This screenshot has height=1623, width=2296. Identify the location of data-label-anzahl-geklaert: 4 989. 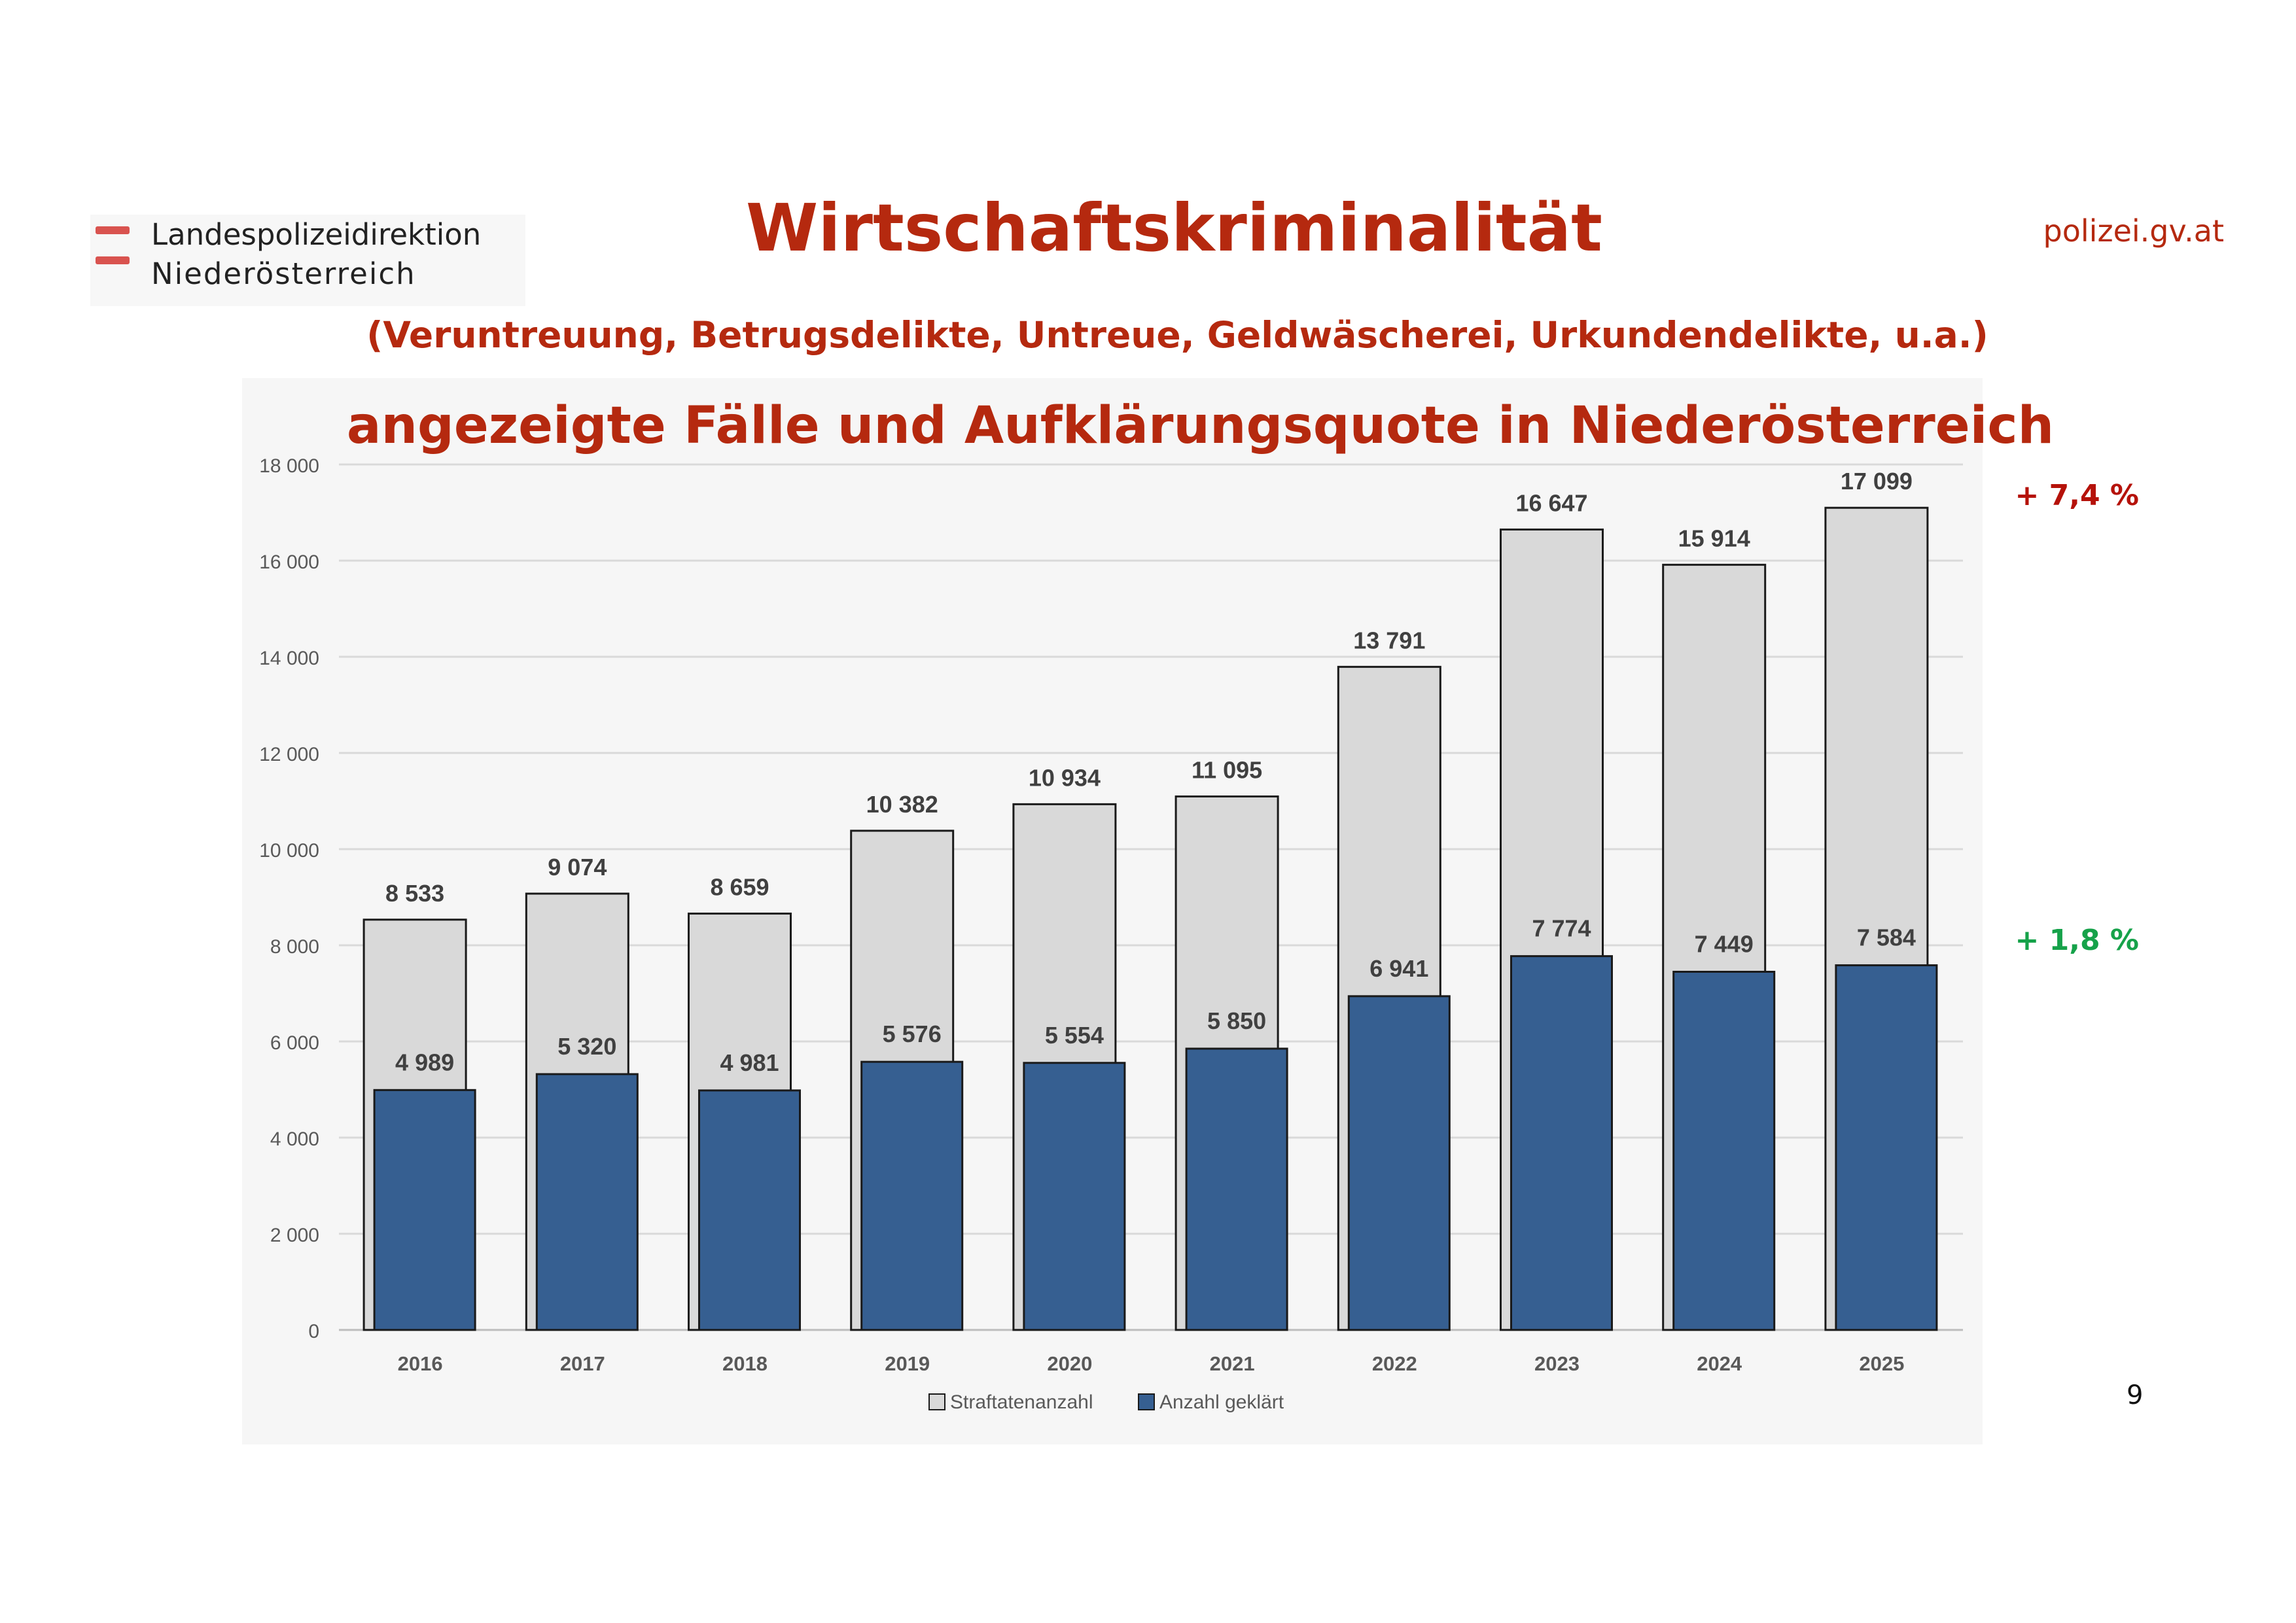
(425, 1062).